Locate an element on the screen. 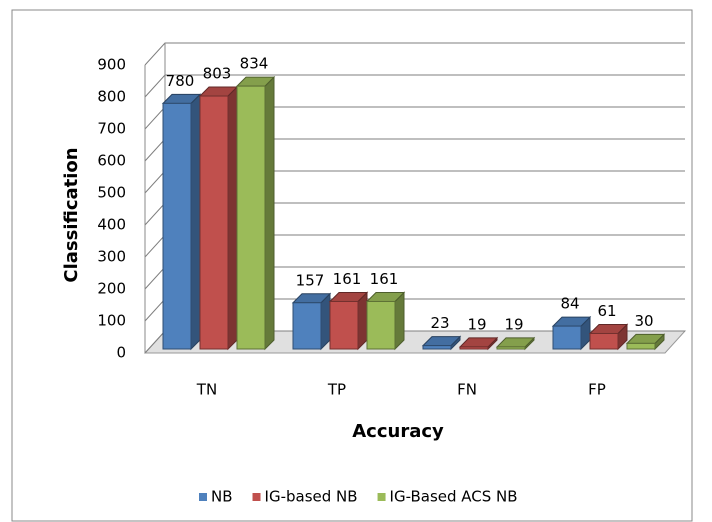 The image size is (712, 522). y-tick-label: 500 is located at coordinates (111, 193).